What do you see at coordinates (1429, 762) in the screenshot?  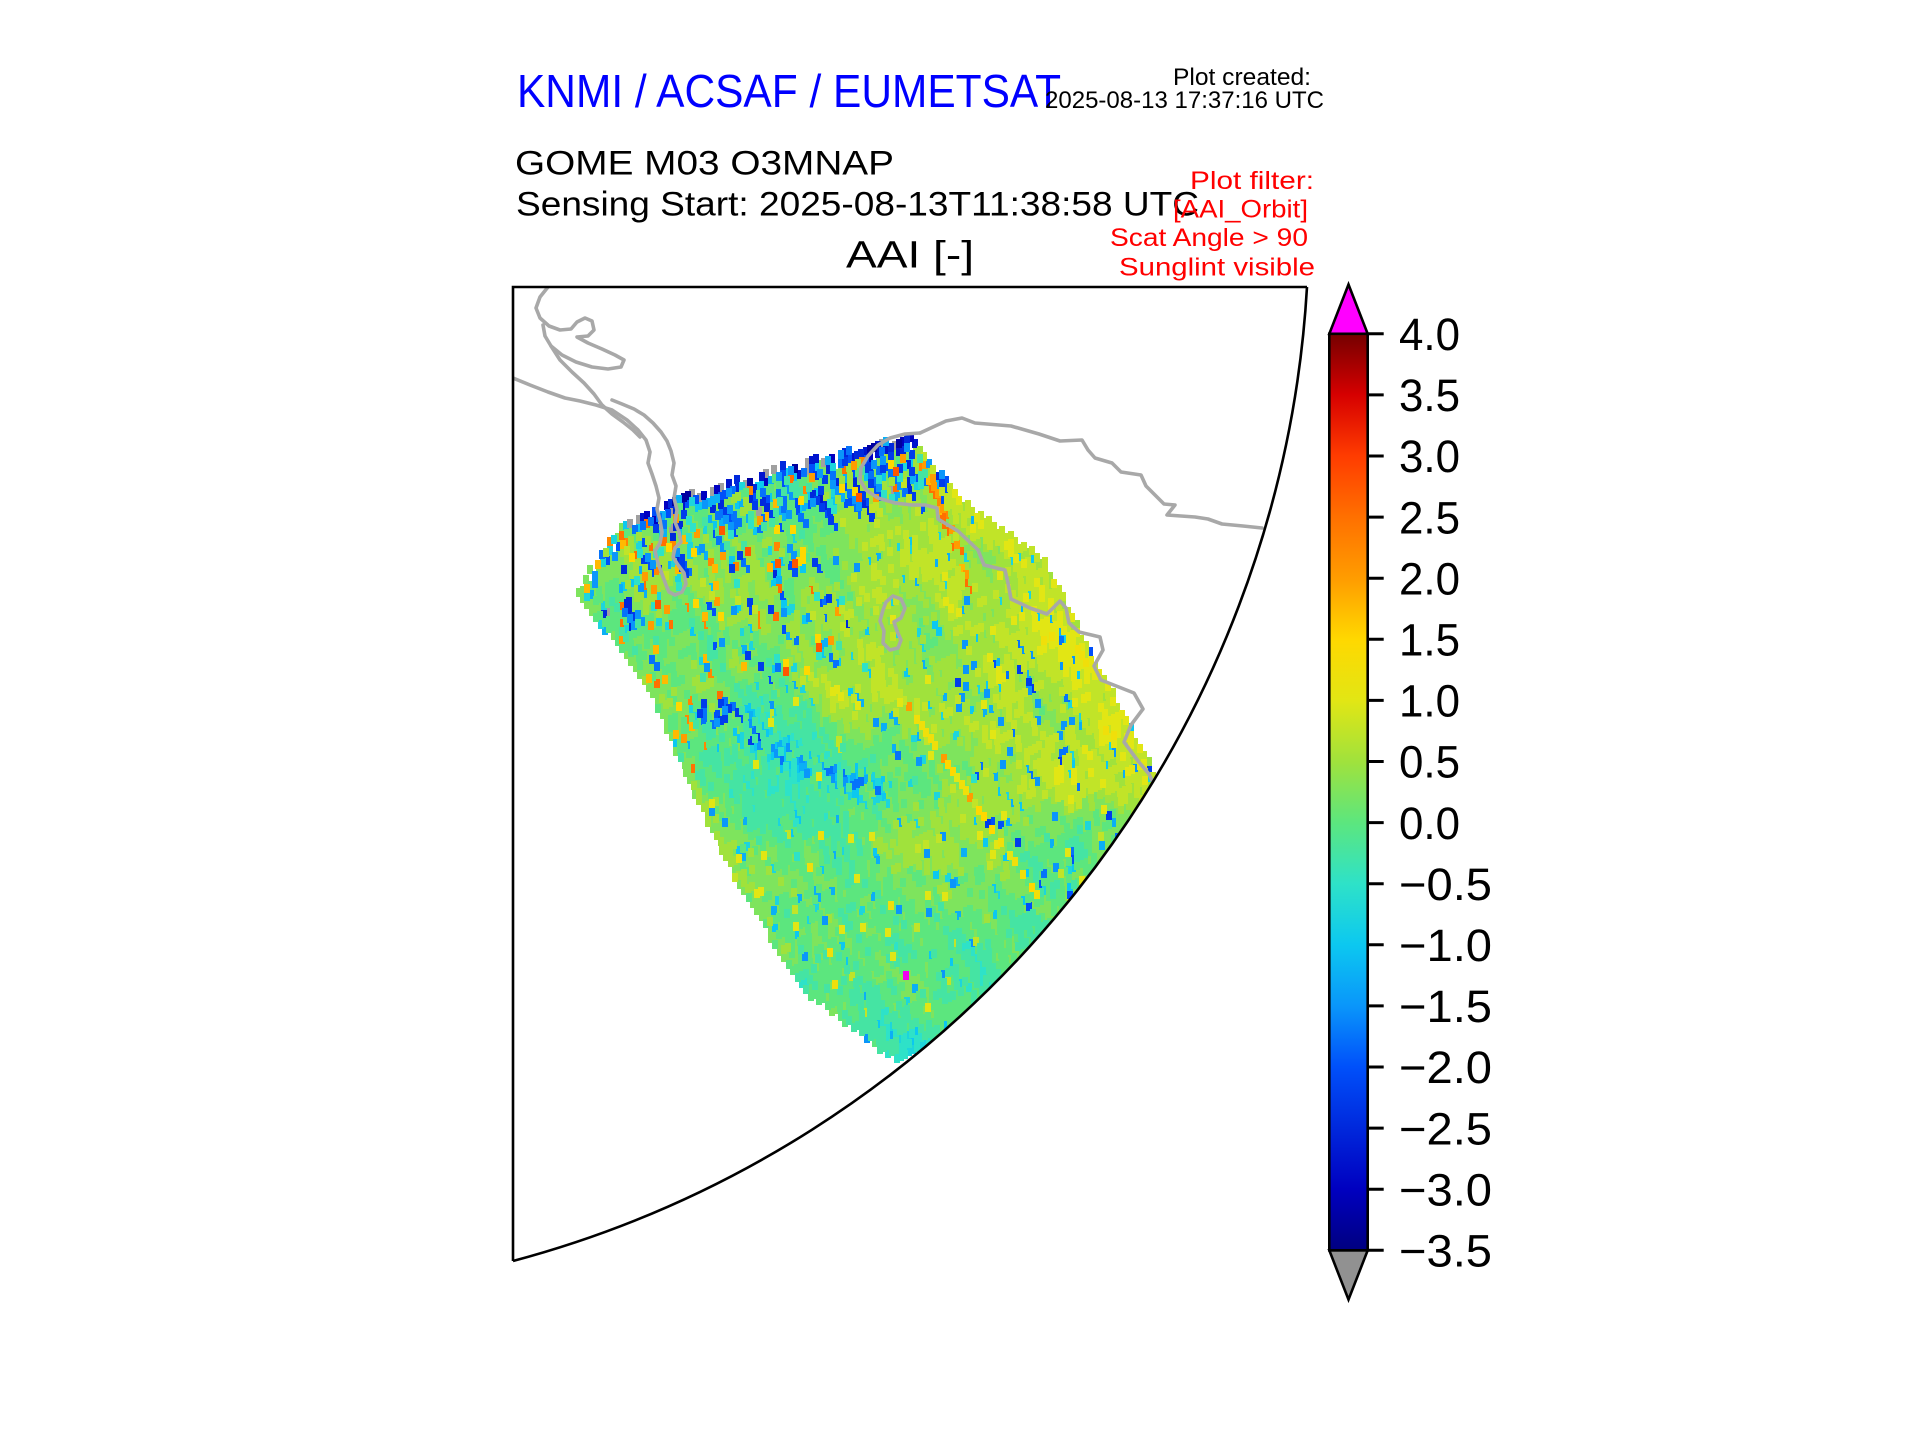 I see `svg-text: 0.5` at bounding box center [1429, 762].